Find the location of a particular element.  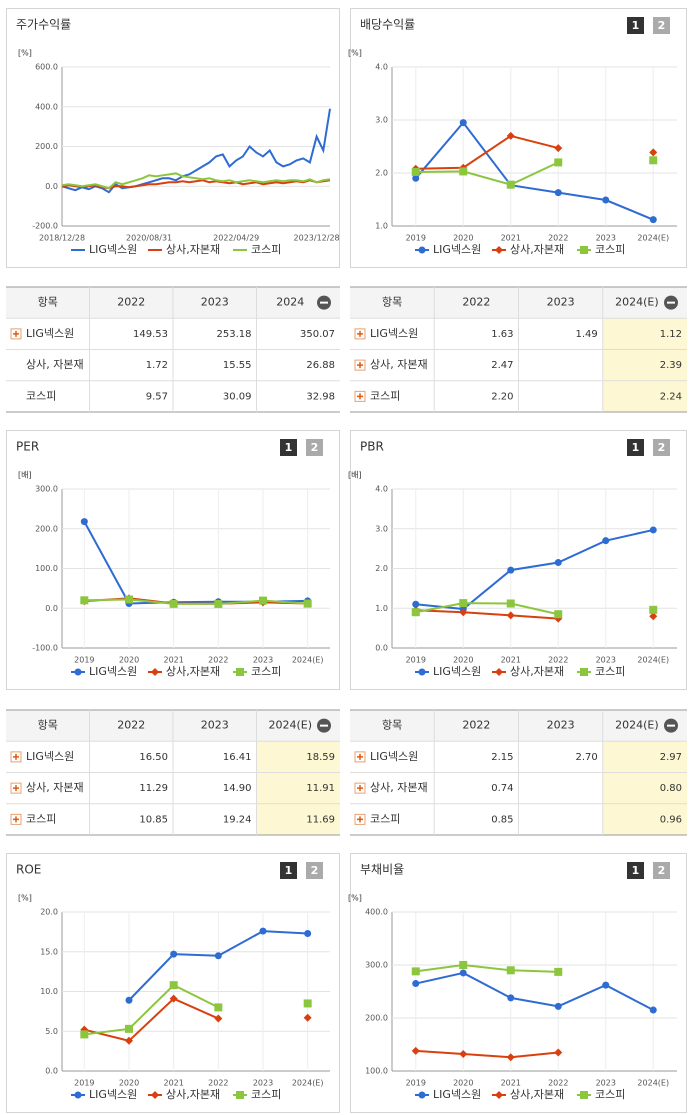

table-cell: 11.69 is located at coordinates (320, 819).